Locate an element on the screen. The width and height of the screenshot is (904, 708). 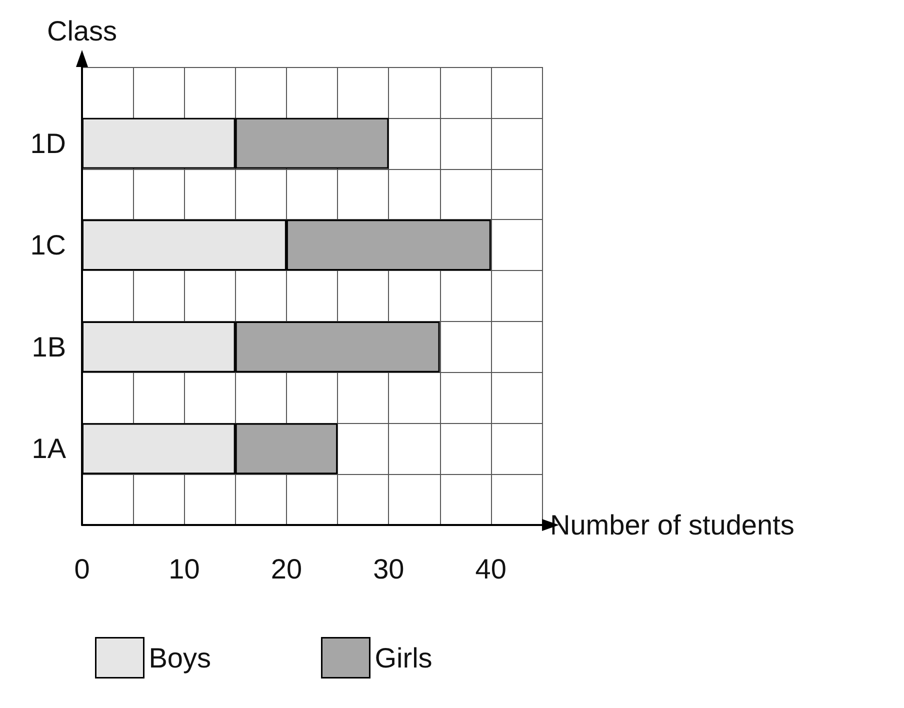
x-tick-label: 10 is located at coordinates (184, 569).